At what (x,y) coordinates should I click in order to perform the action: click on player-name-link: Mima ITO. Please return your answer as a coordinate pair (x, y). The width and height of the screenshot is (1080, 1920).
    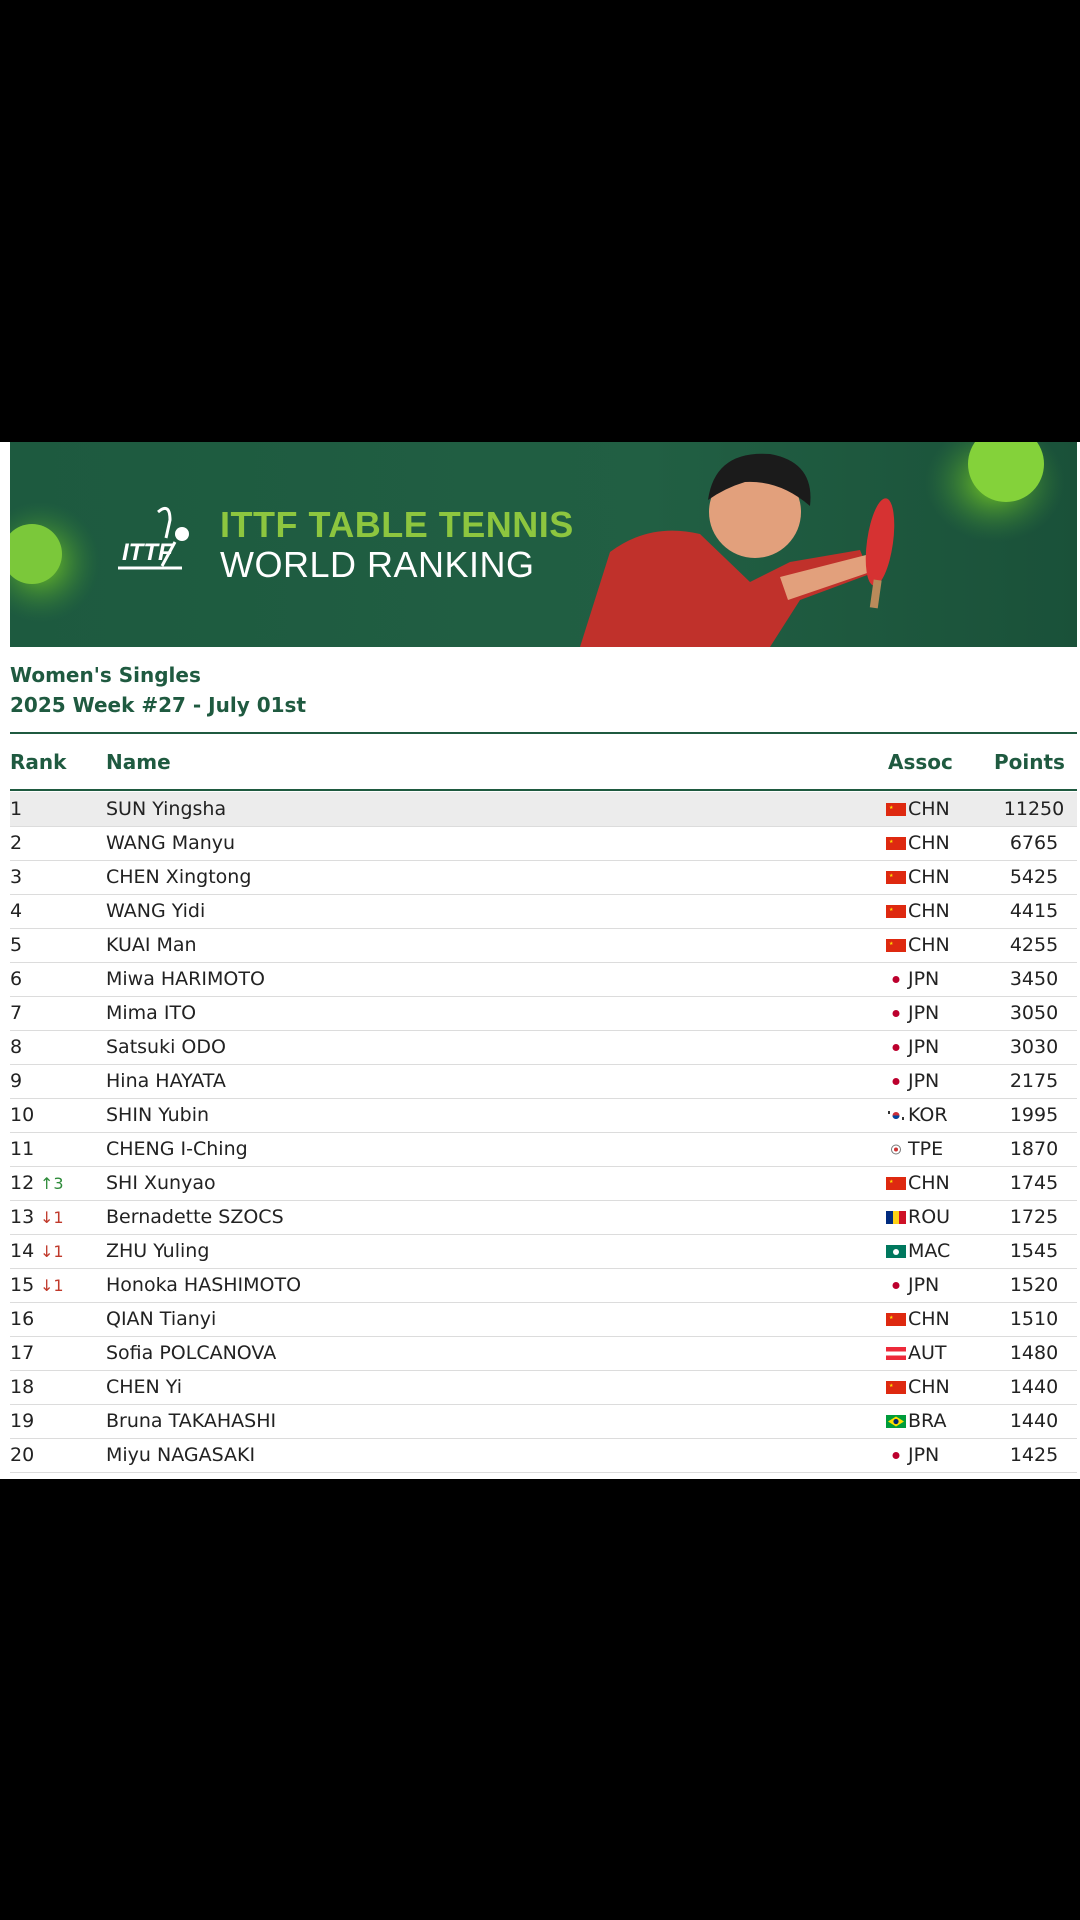
    Looking at the image, I should click on (151, 1013).